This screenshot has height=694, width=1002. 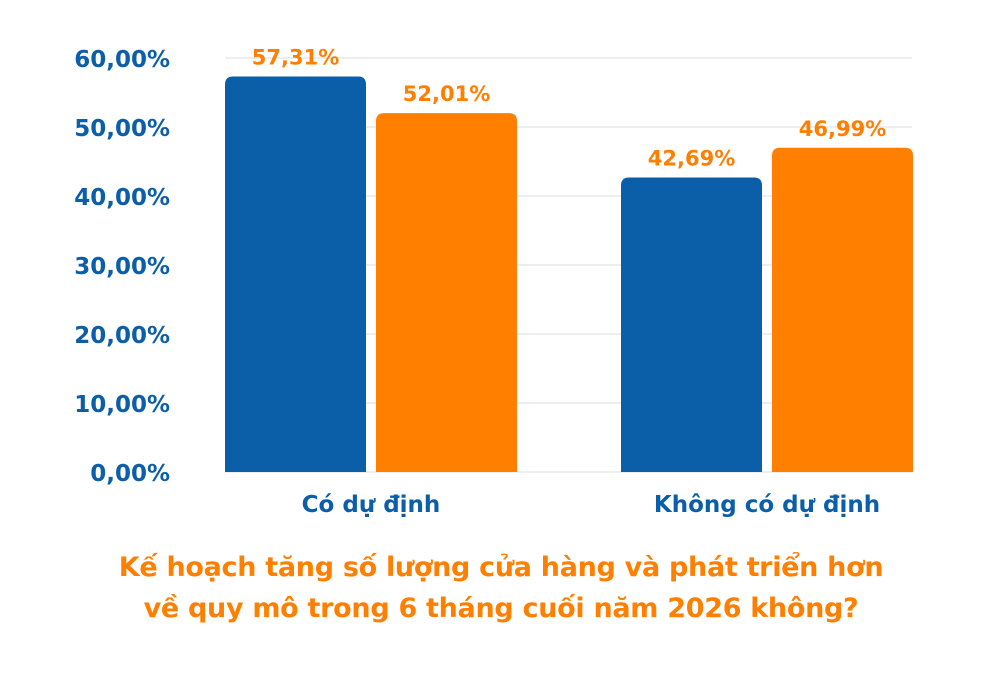 I want to click on data-labels: 57,31% 52,01% 42,69% 46,99%, so click(x=569, y=108).